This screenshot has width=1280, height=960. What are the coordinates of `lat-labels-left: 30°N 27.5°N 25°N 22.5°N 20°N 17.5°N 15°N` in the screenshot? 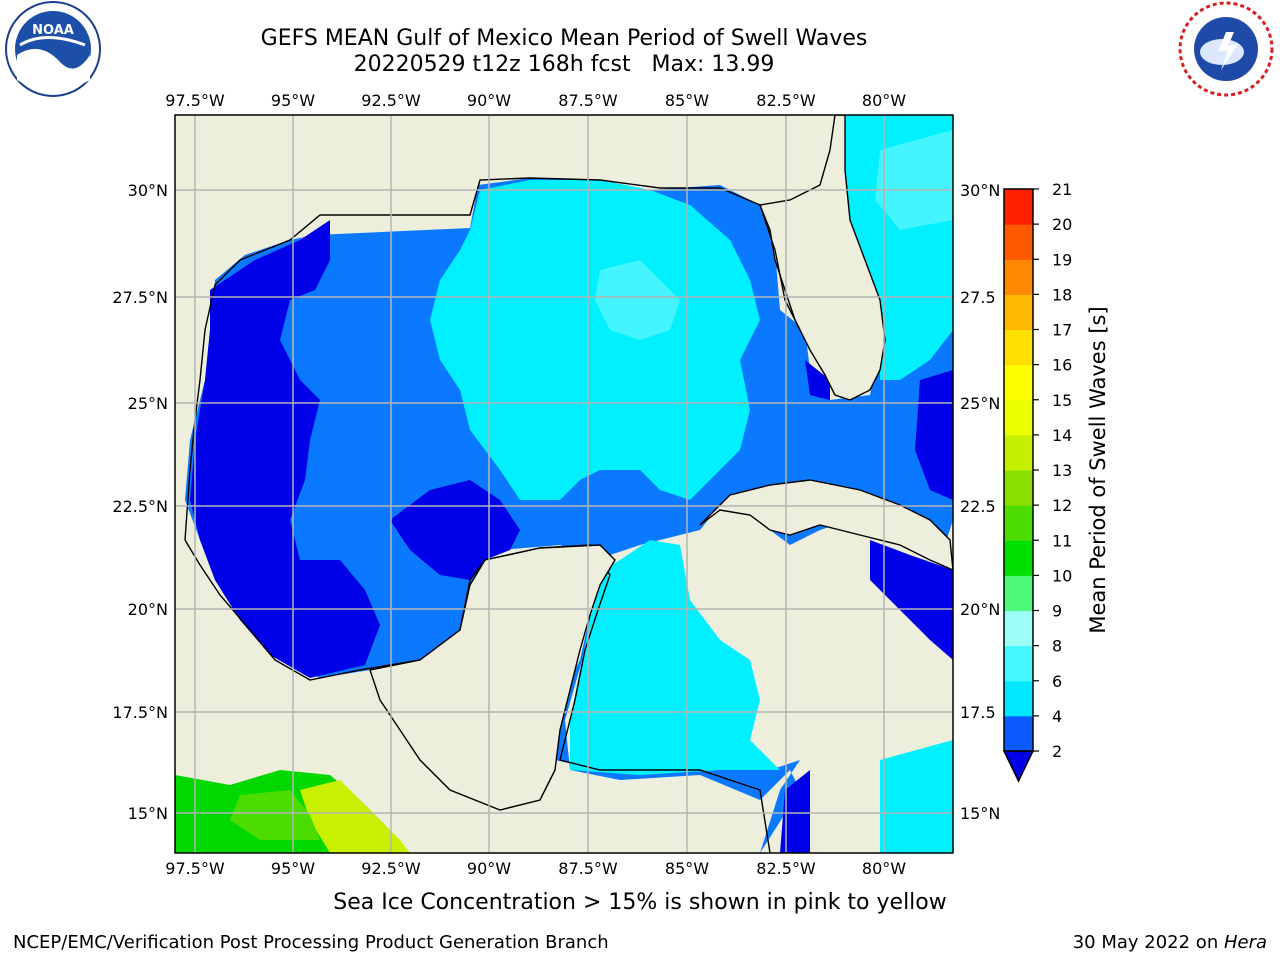 It's located at (140, 502).